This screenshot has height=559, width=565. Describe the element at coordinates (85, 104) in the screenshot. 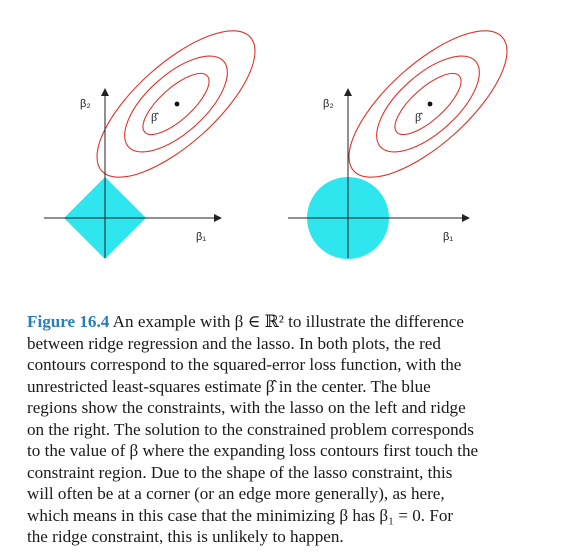

I see `left-y-axis-label: β₂` at that location.